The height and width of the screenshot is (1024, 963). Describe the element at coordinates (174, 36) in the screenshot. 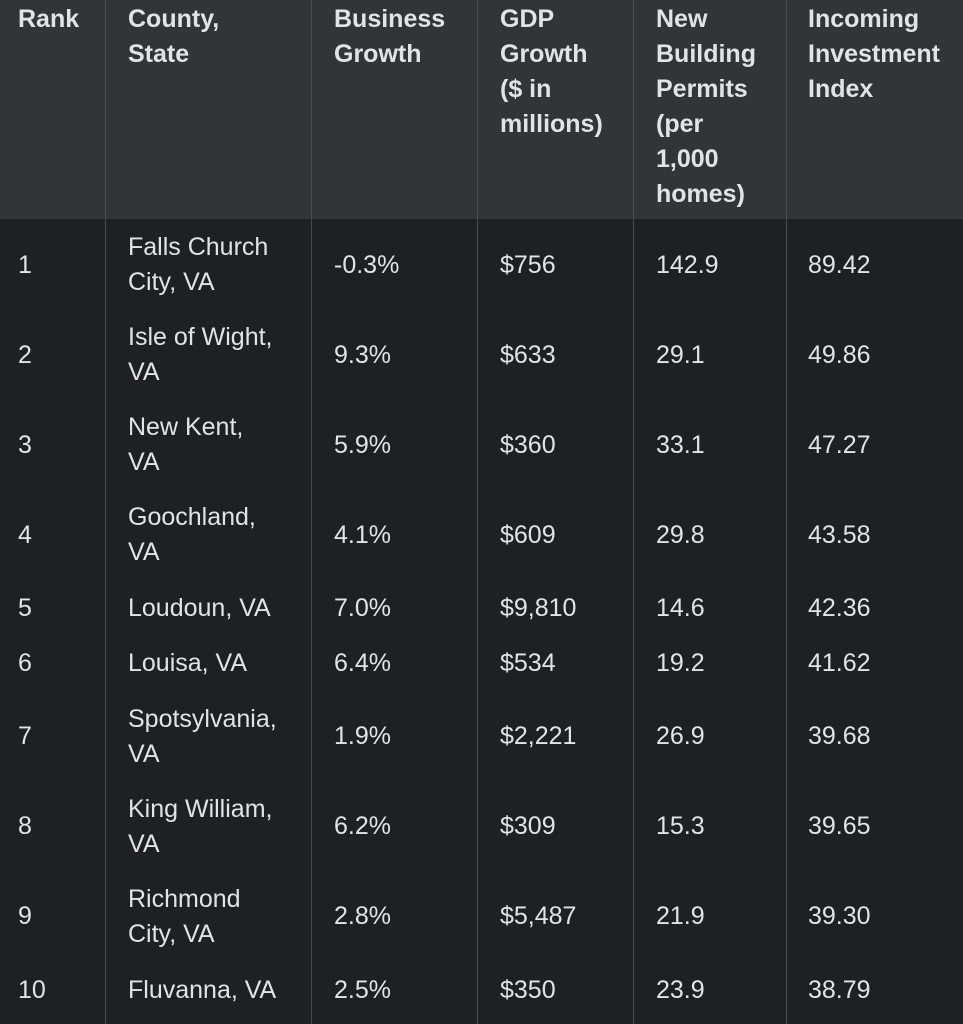

I see `header-county-state: County, State` at that location.